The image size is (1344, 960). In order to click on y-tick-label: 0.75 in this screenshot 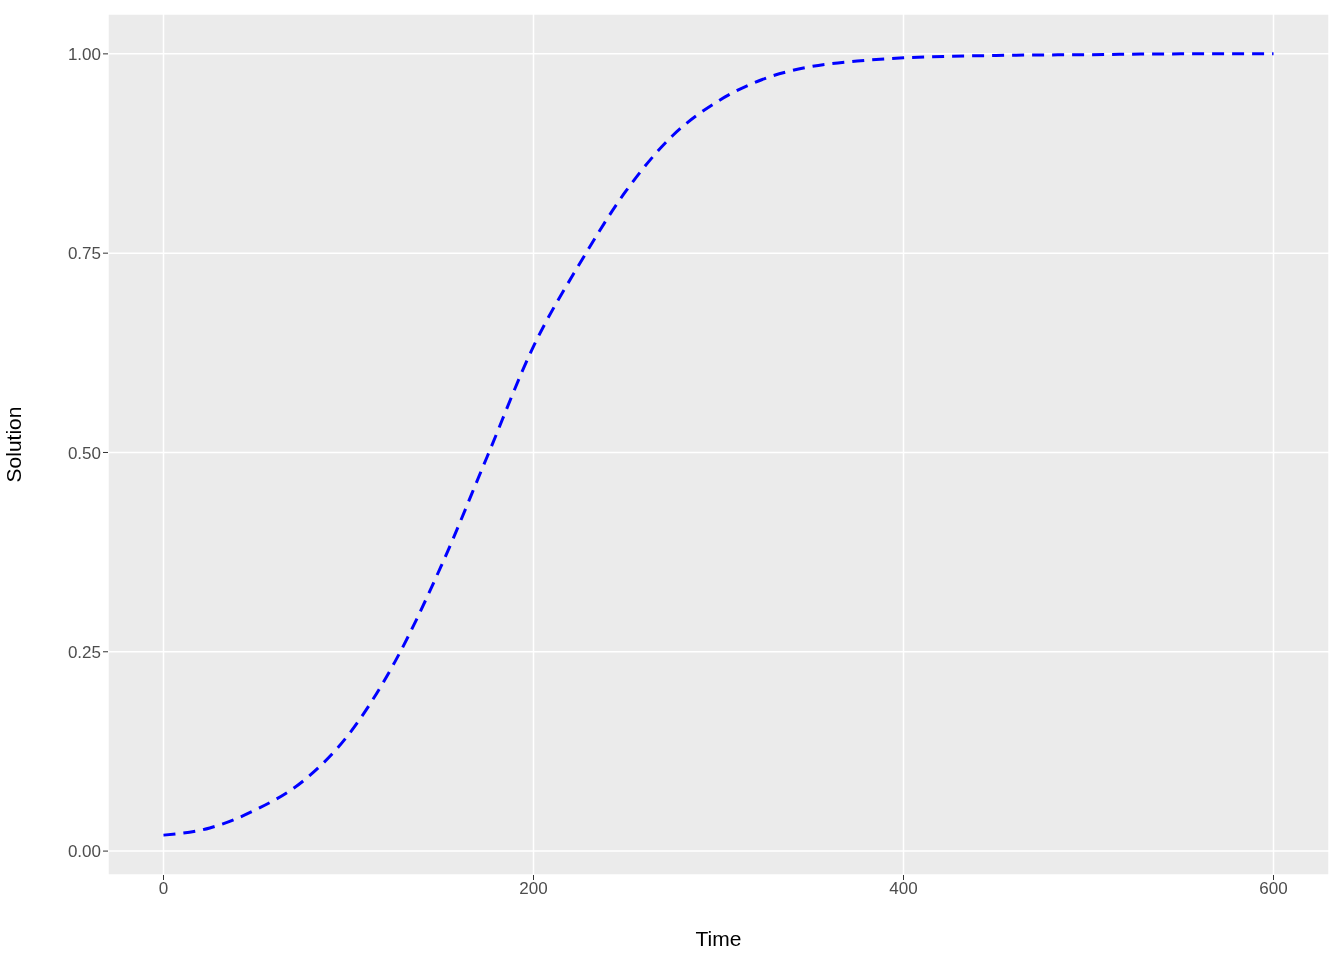, I will do `click(84, 254)`.